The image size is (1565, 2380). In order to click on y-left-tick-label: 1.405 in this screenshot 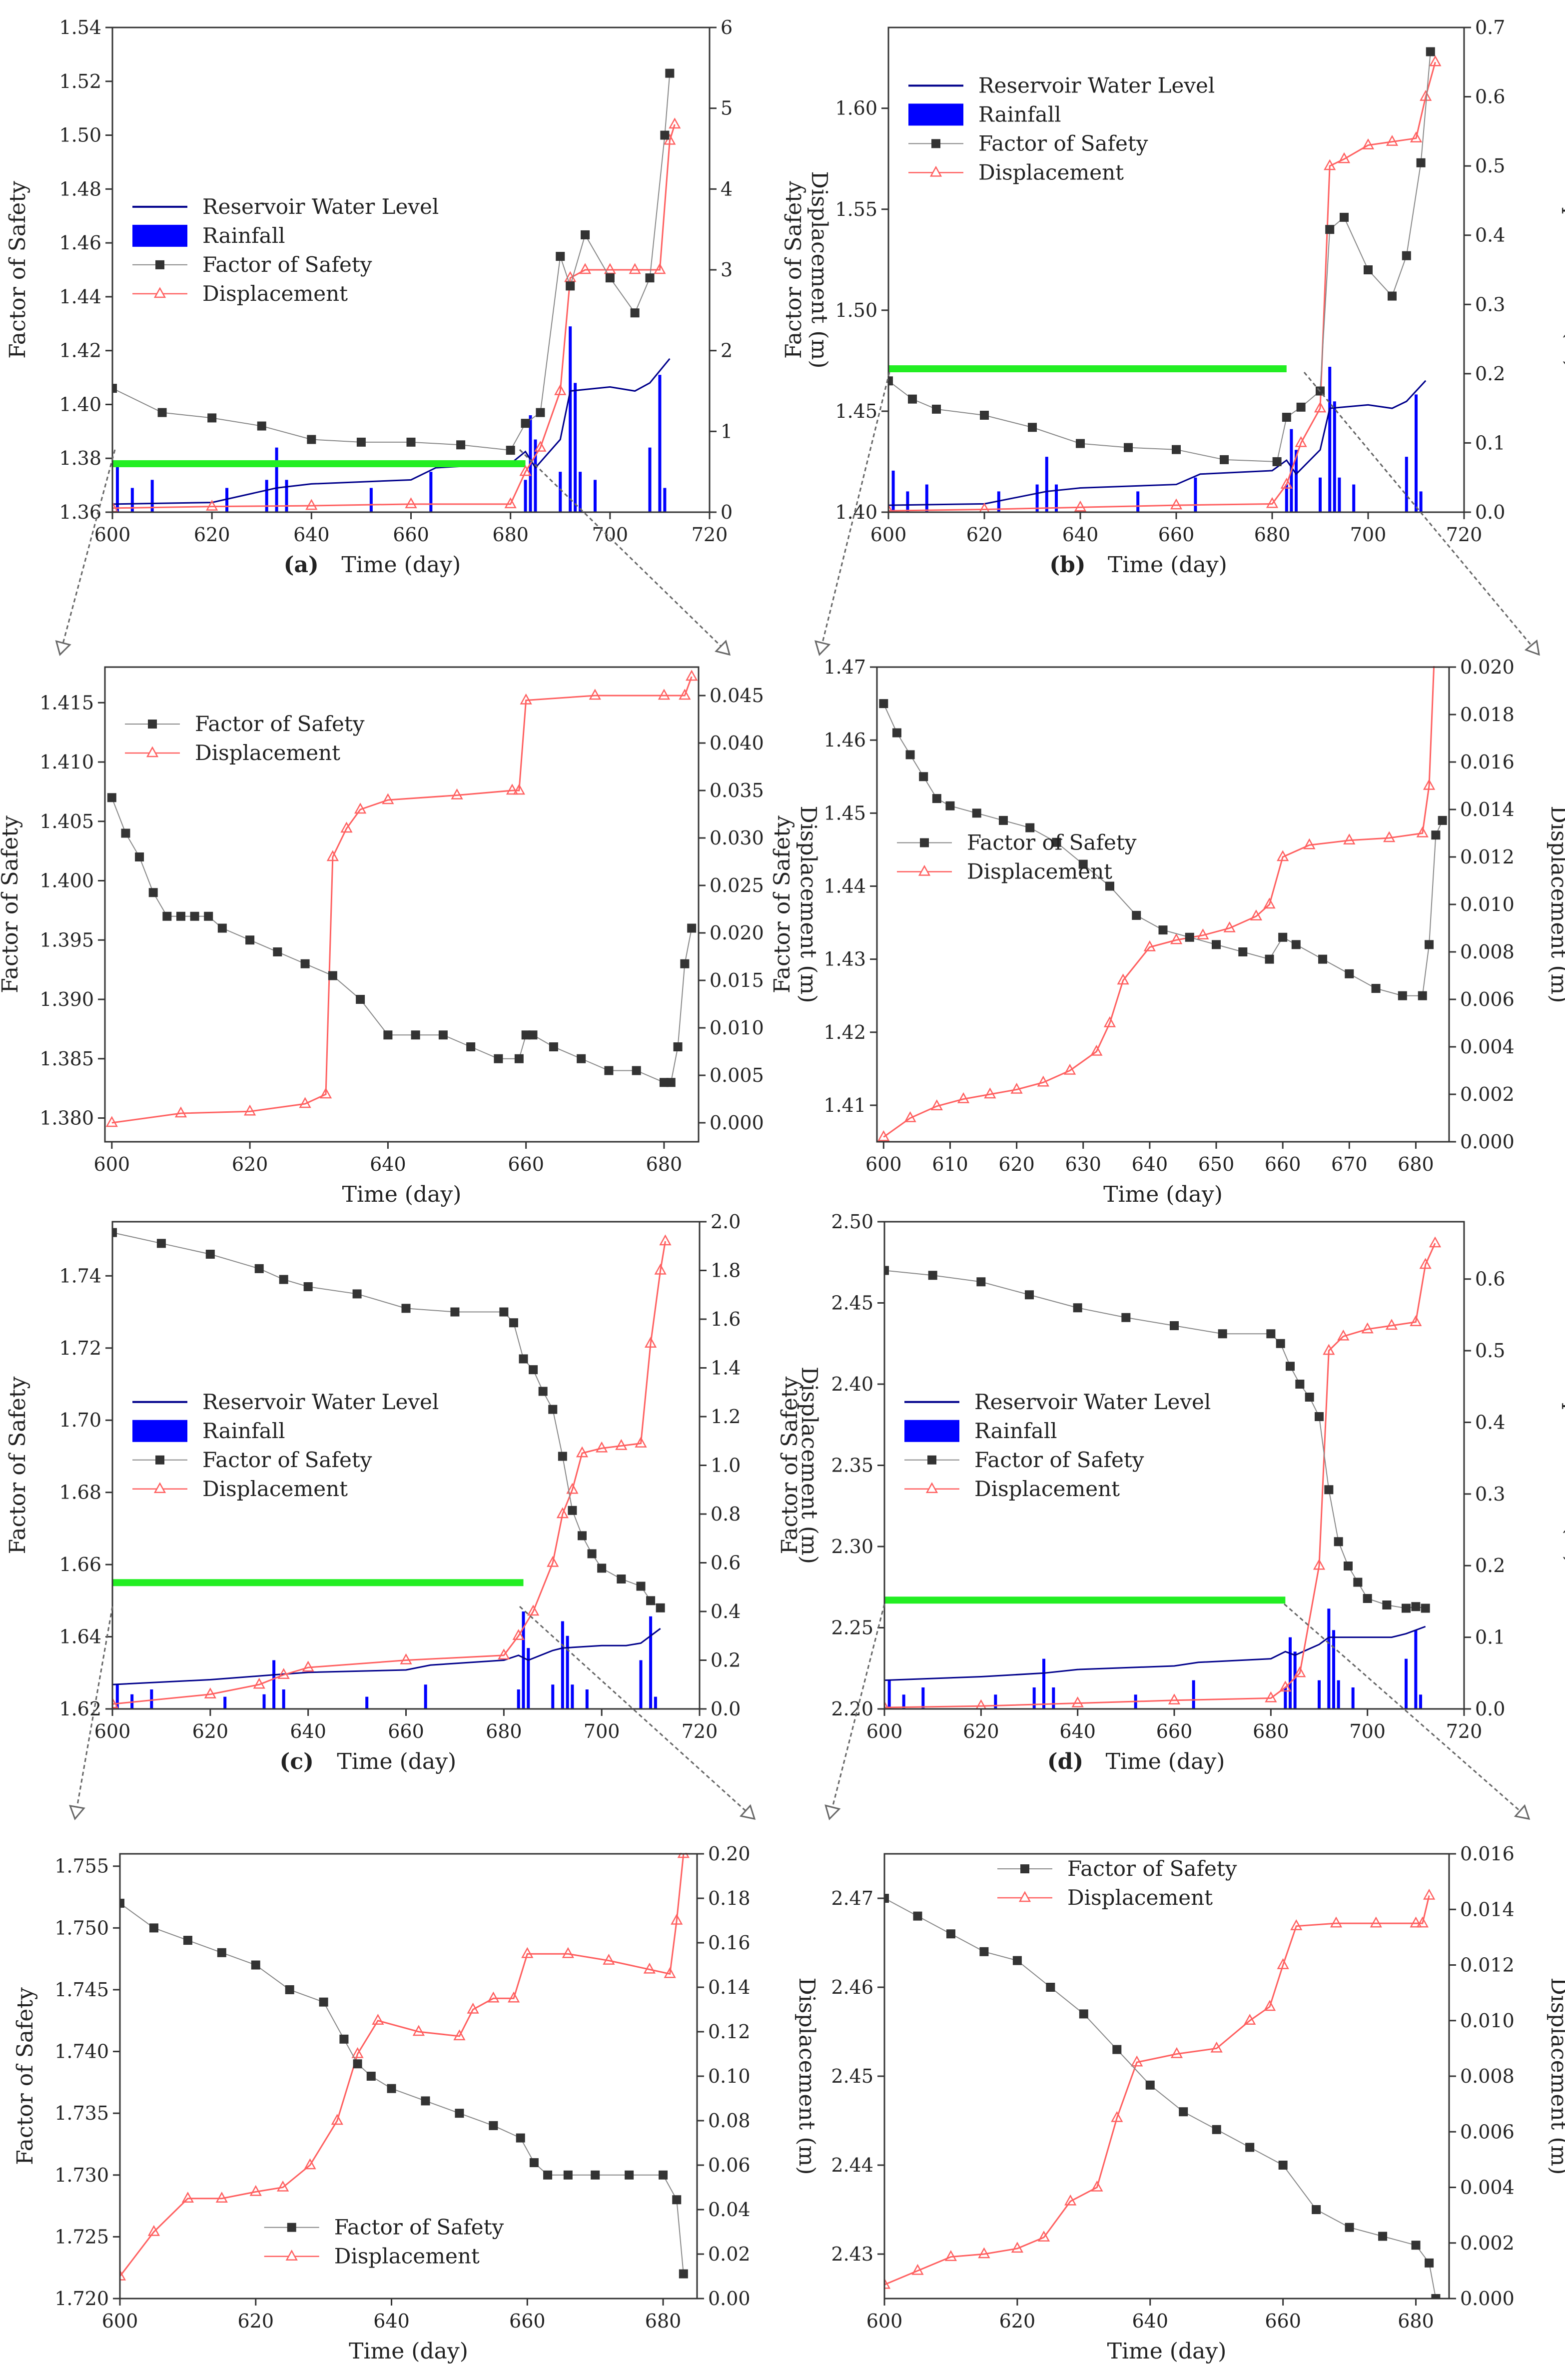, I will do `click(66, 821)`.